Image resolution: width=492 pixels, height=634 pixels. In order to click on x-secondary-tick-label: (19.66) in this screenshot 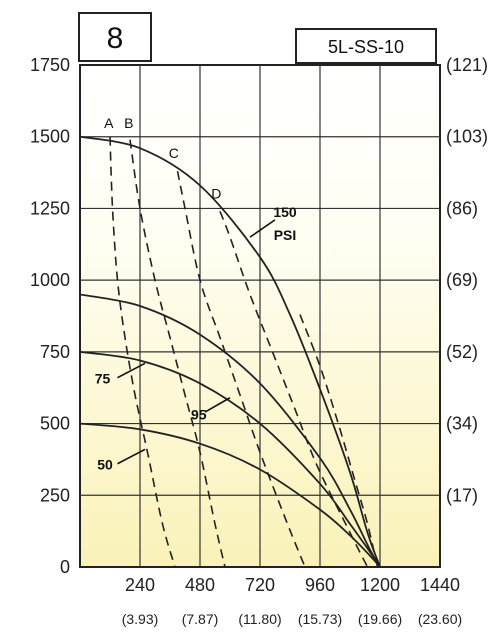, I will do `click(380, 619)`.